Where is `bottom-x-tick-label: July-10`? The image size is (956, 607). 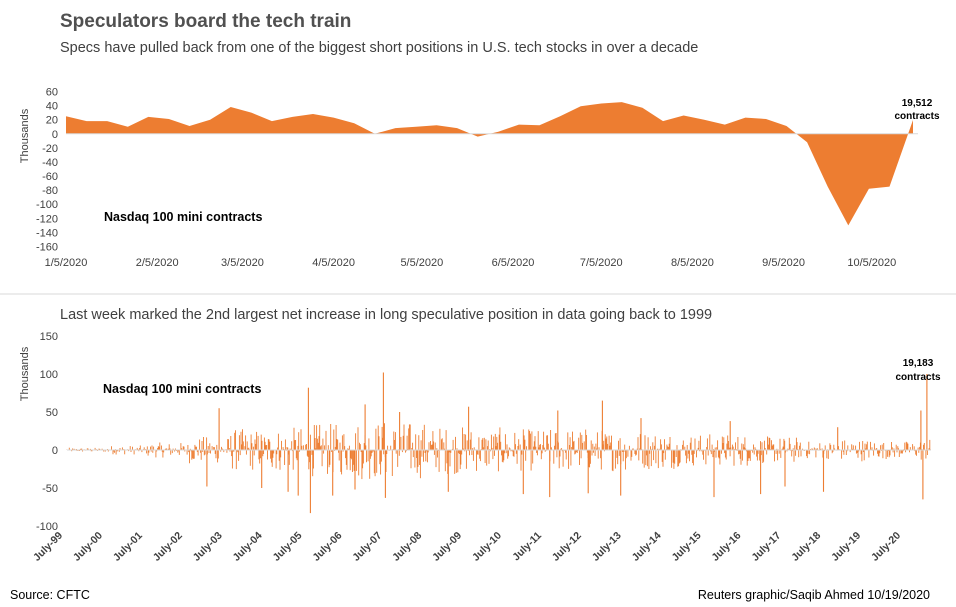
bottom-x-tick-label: July-10 is located at coordinates (487, 547).